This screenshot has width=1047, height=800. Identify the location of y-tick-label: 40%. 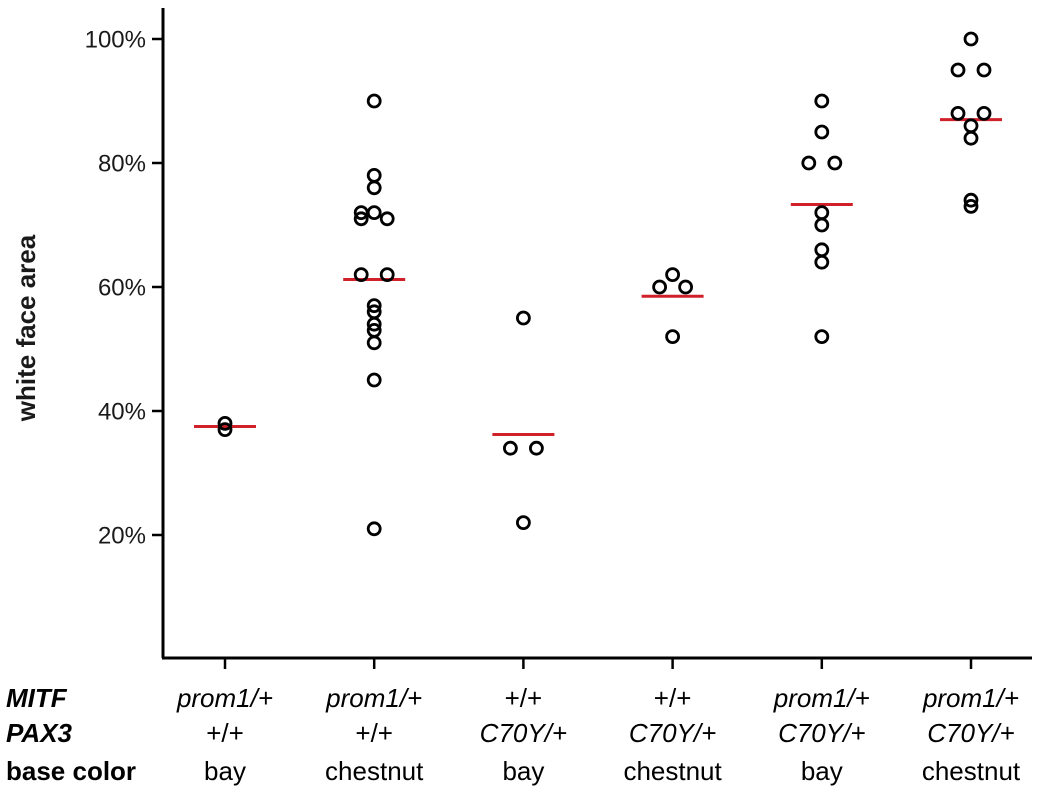
(122, 412).